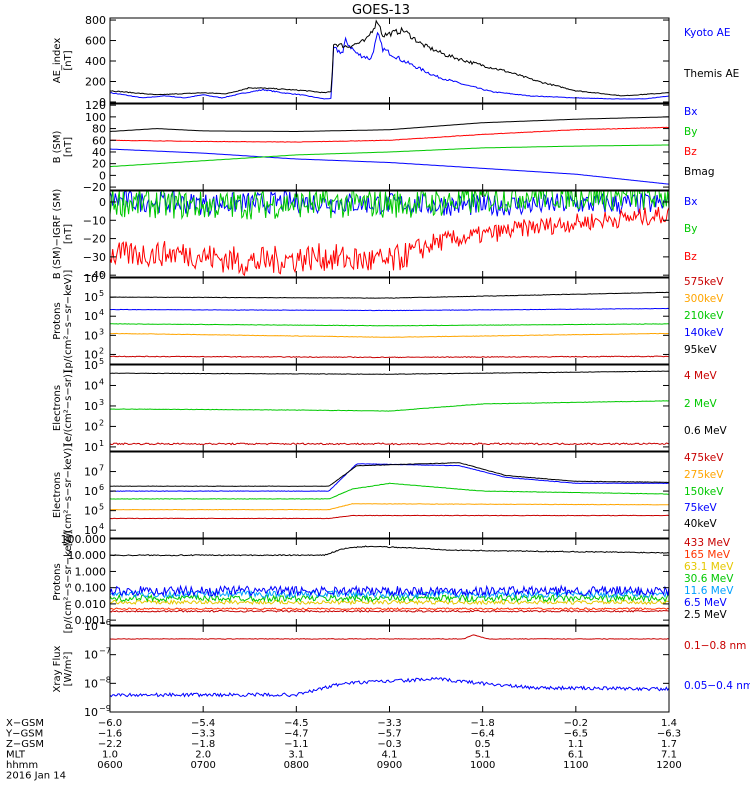  What do you see at coordinates (709, 591) in the screenshot?
I see `legend-entry: 11.6 MeV` at bounding box center [709, 591].